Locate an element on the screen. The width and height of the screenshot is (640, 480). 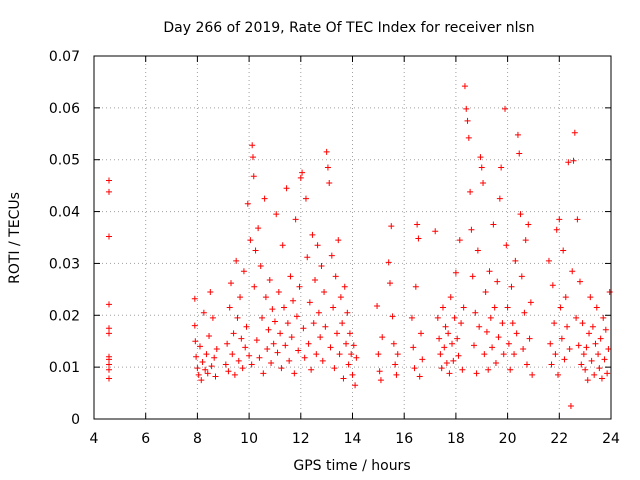
y-tick-label: 0.06 is located at coordinates (64, 109).